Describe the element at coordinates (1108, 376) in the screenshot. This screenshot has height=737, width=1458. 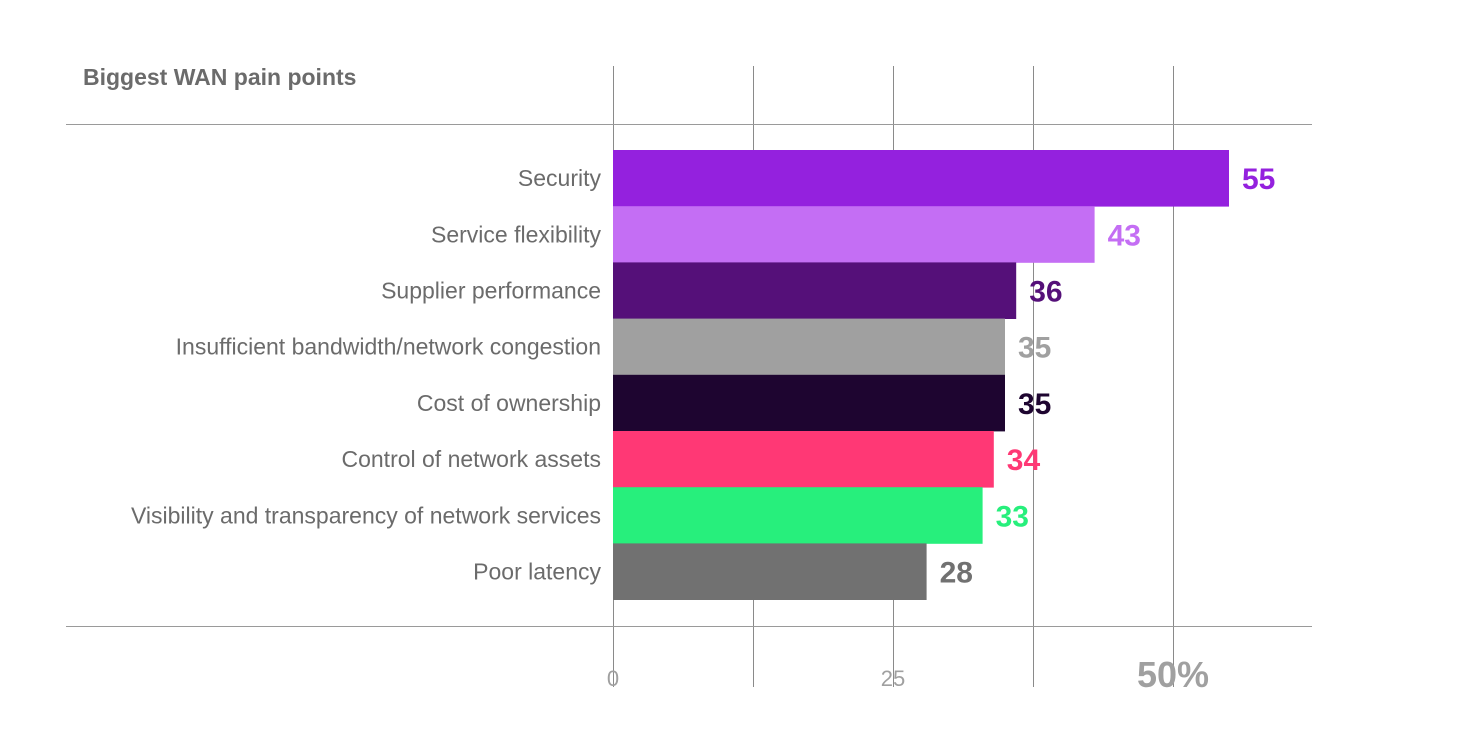
I see `value-labels: 55 43 36 35 35 34 33 28` at that location.